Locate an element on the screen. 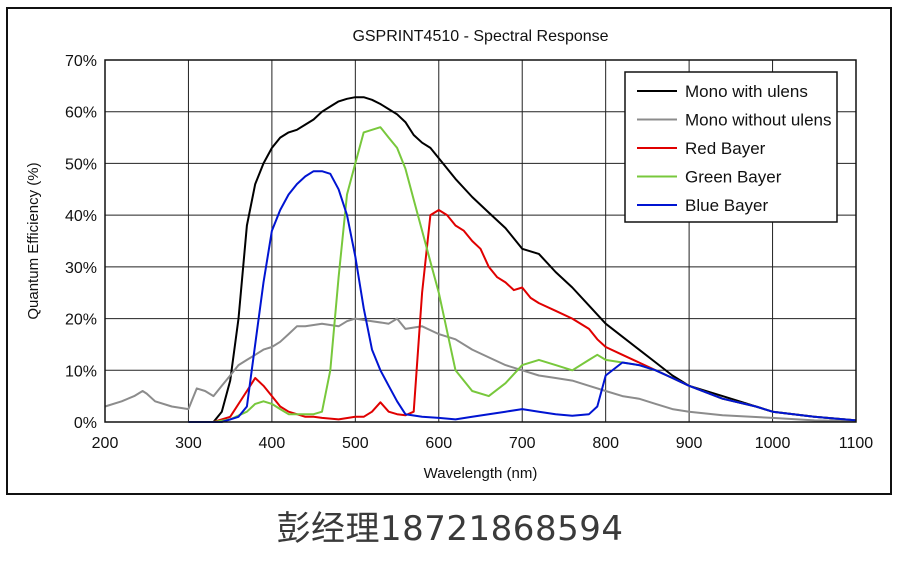 The height and width of the screenshot is (563, 900). x-tick-label: 900 is located at coordinates (689, 443).